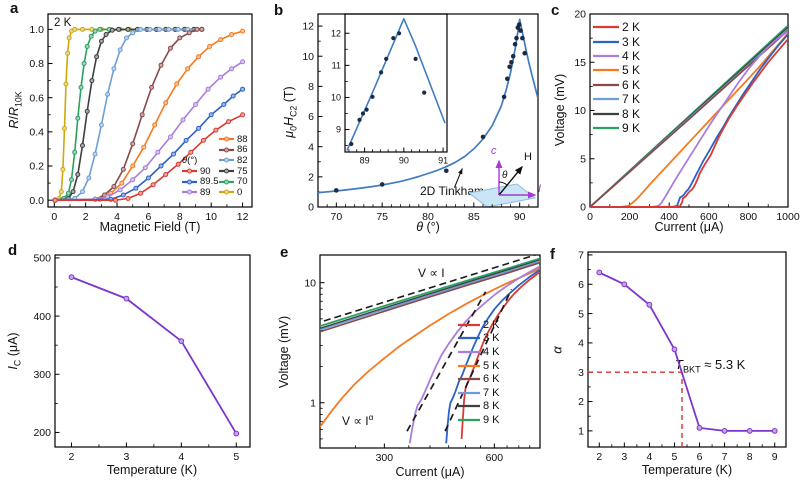  I want to click on y-tick-label: 6, so click(581, 285).